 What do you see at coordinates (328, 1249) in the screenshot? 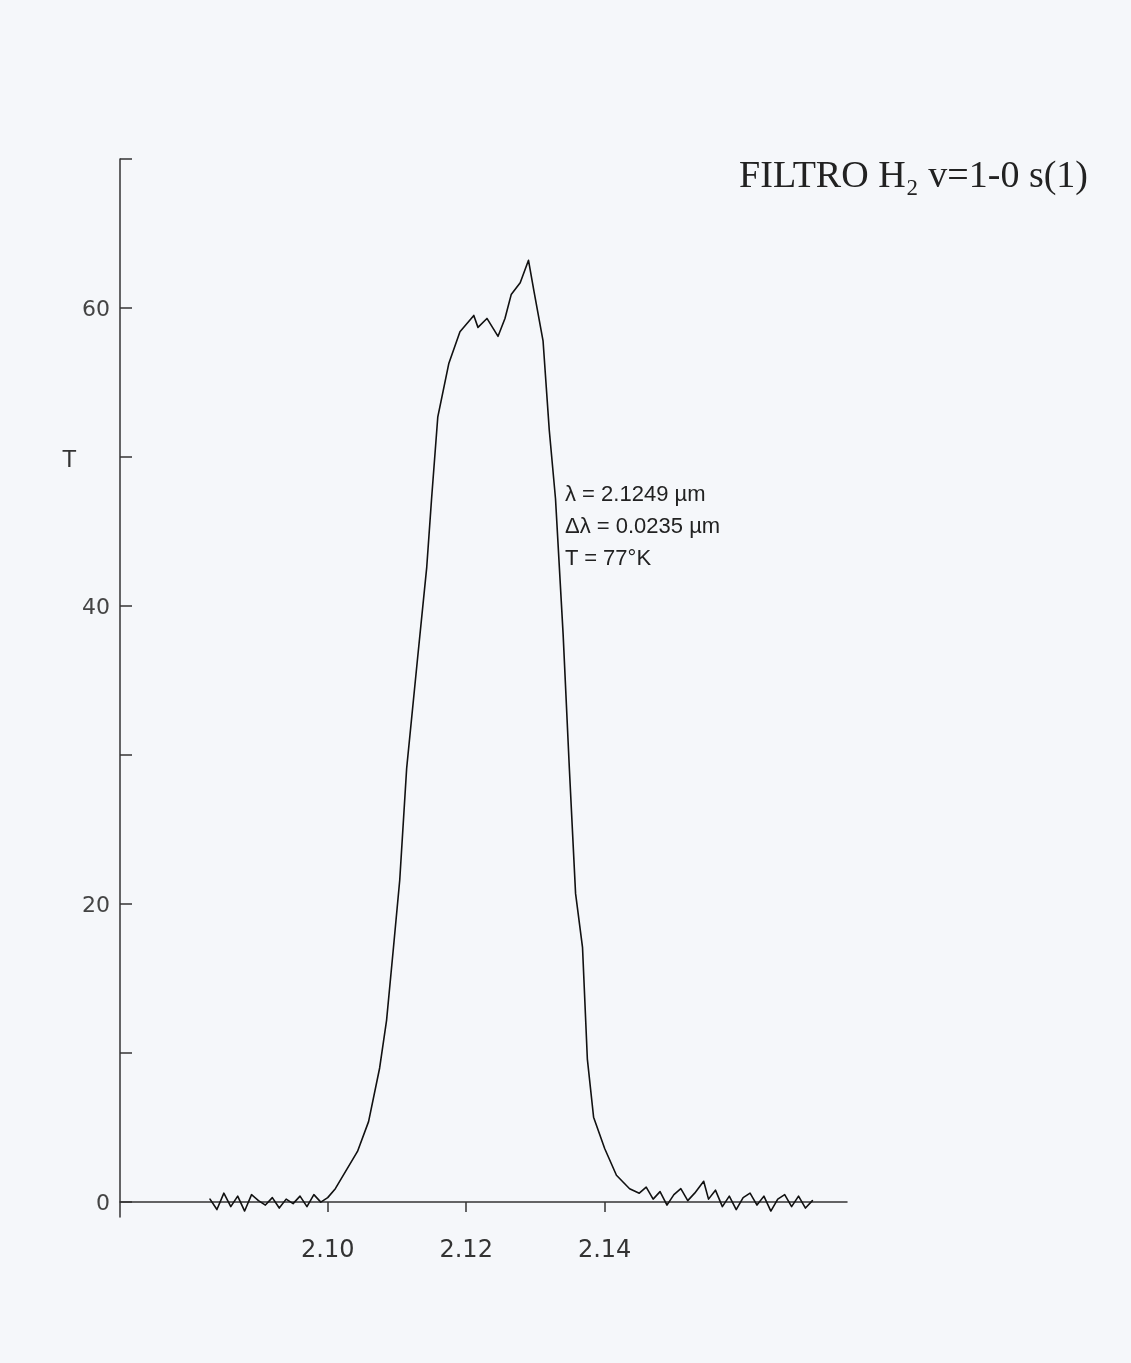
I see `x-tick-label: 2.10` at bounding box center [328, 1249].